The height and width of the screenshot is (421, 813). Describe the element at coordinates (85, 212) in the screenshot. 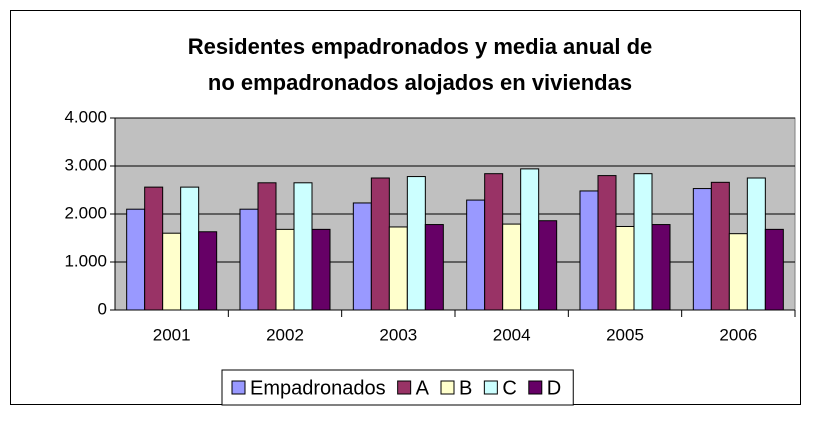

I see `y-tick-label: 2.000` at that location.